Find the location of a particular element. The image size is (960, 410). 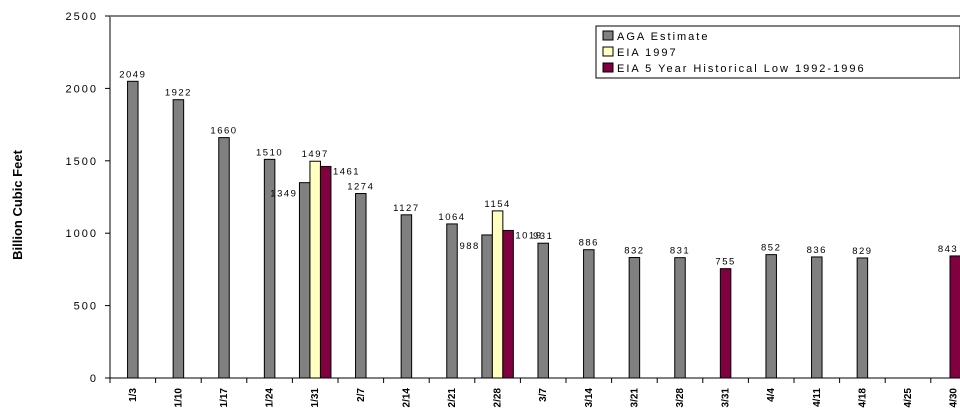

x-tick-label: 3/31 is located at coordinates (726, 398).